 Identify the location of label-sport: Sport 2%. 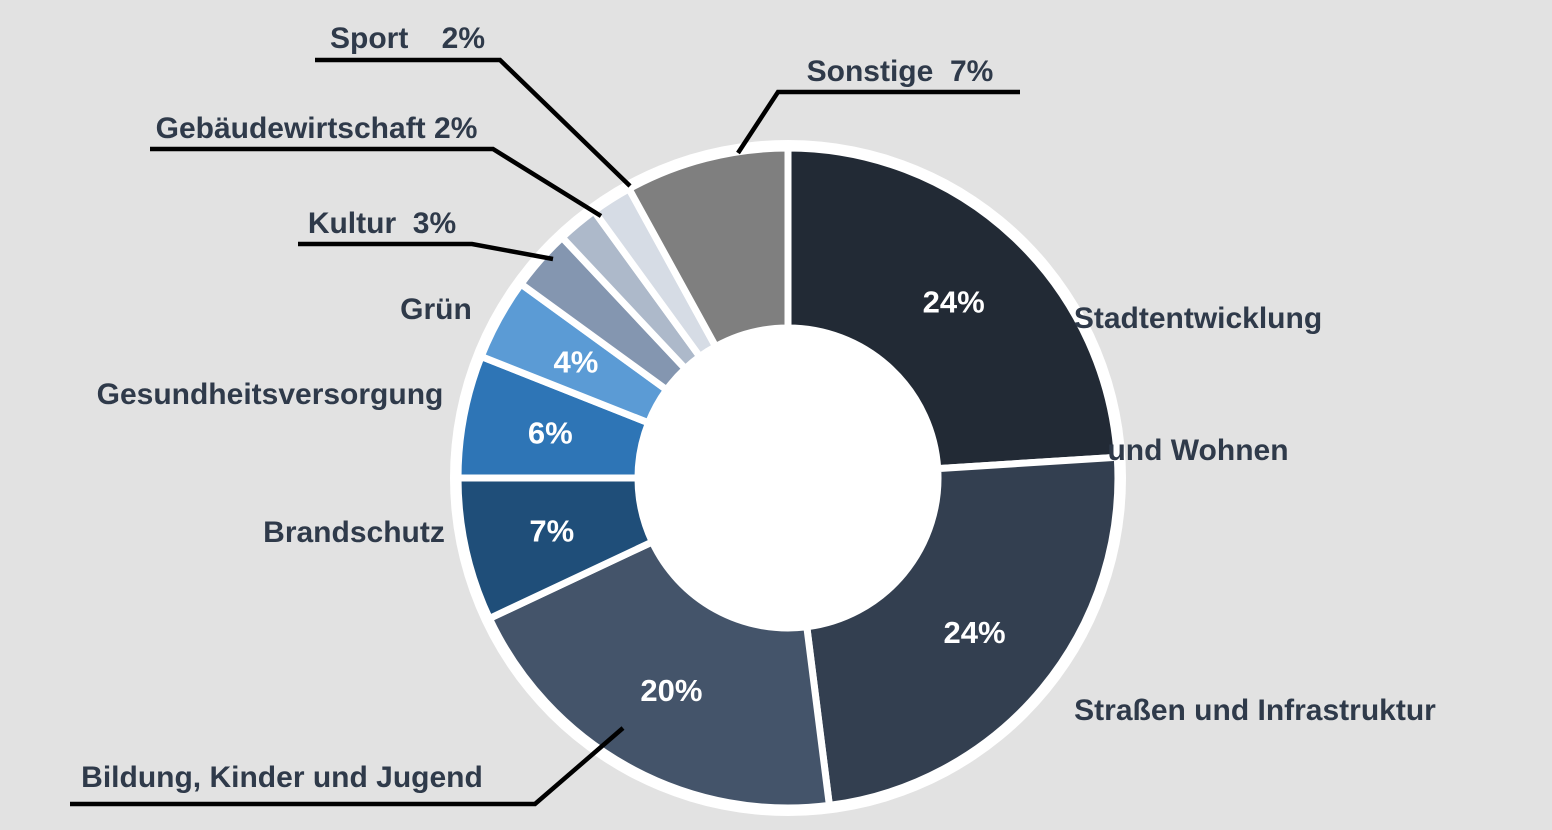
(407, 38).